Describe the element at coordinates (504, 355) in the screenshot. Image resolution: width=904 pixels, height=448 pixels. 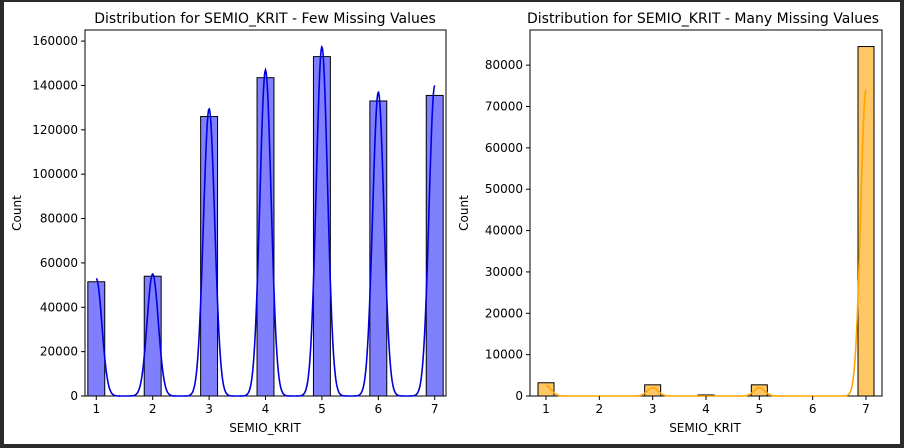
I see `y-tick-label: 10000` at that location.